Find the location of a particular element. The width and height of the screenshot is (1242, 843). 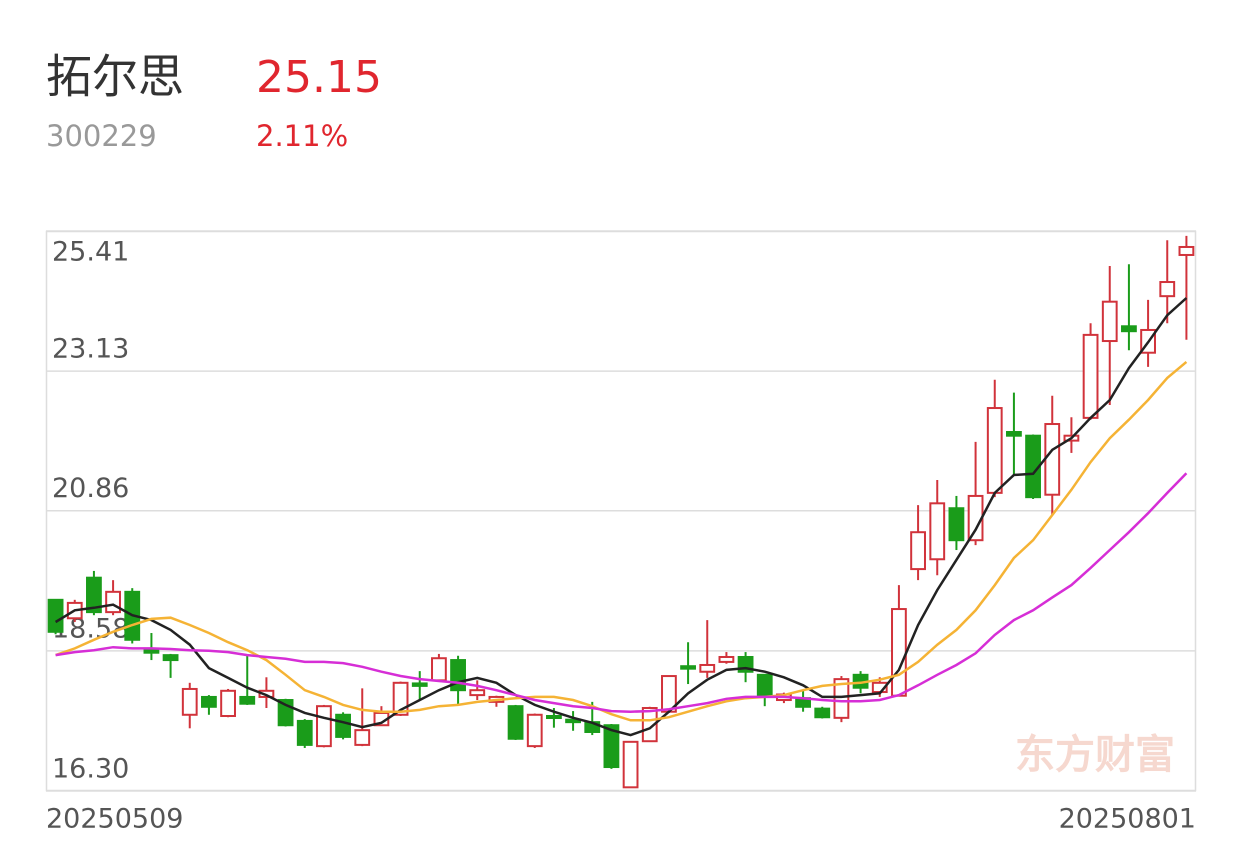

x-tick-label: 20250801 is located at coordinates (1127, 819).